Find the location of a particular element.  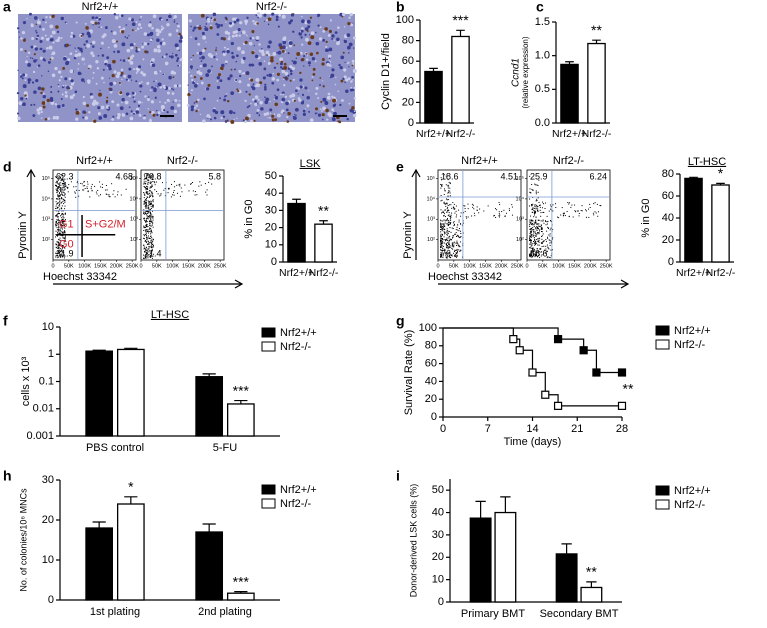

y-tick-label: 20 is located at coordinates (408, 102).